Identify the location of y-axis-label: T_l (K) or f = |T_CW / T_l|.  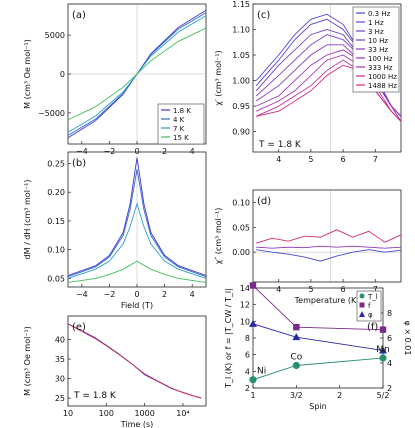
(228, 338).